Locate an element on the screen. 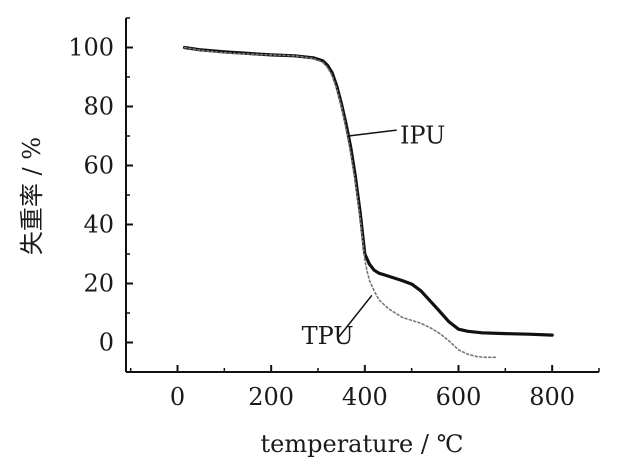  x-tick-label: 800 is located at coordinates (552, 397).